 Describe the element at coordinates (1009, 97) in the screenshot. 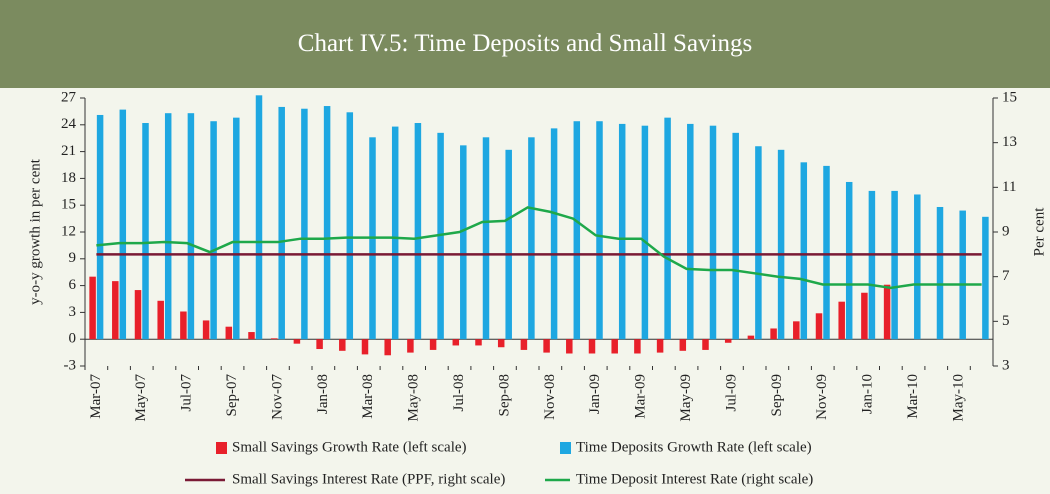

I see `y2-tick-label: 15` at that location.